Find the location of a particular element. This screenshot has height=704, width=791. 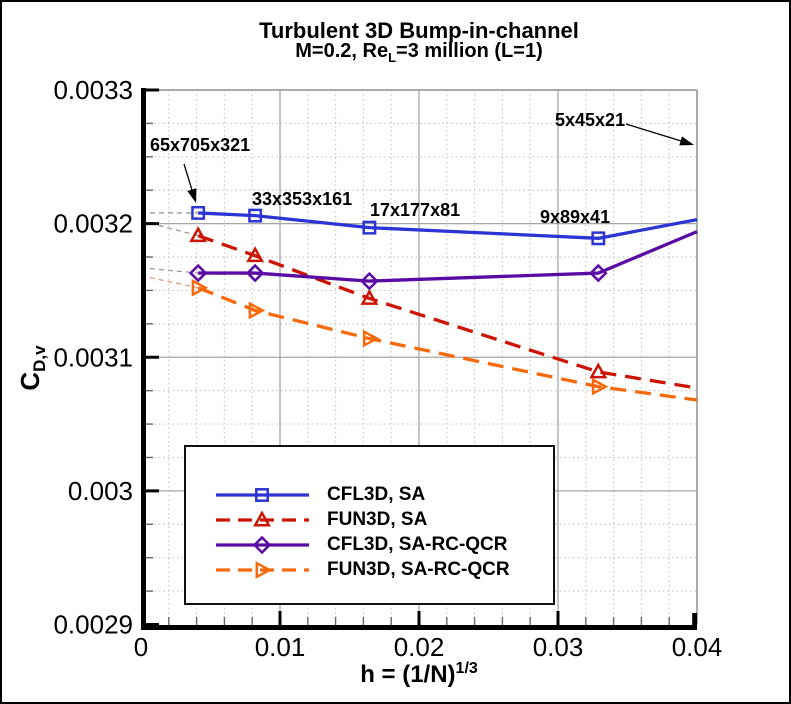

subtitle-post: =3 million (L=1) is located at coordinates (469, 51).